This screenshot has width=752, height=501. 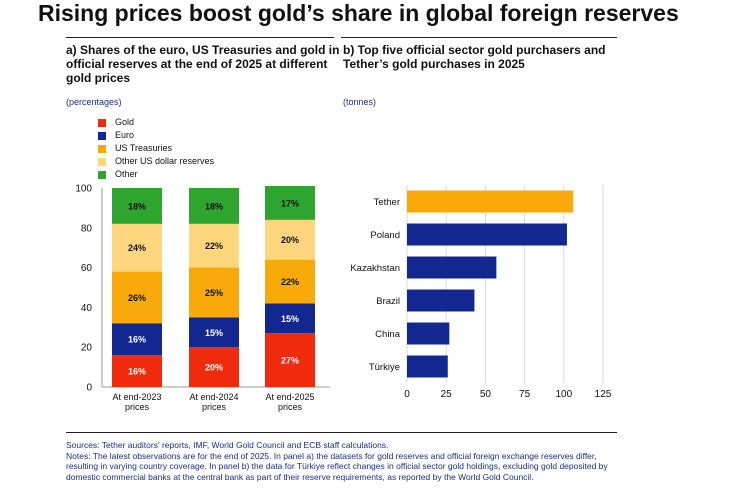 What do you see at coordinates (384, 367) in the screenshot?
I see `category-label: Türkiye` at bounding box center [384, 367].